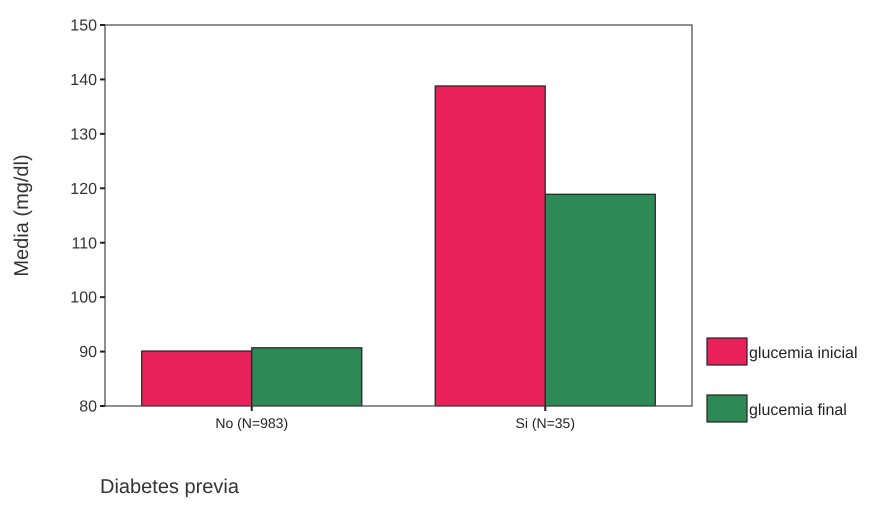  Describe the element at coordinates (22, 215) in the screenshot. I see `y-axis-title: Media (mg/dl)` at that location.